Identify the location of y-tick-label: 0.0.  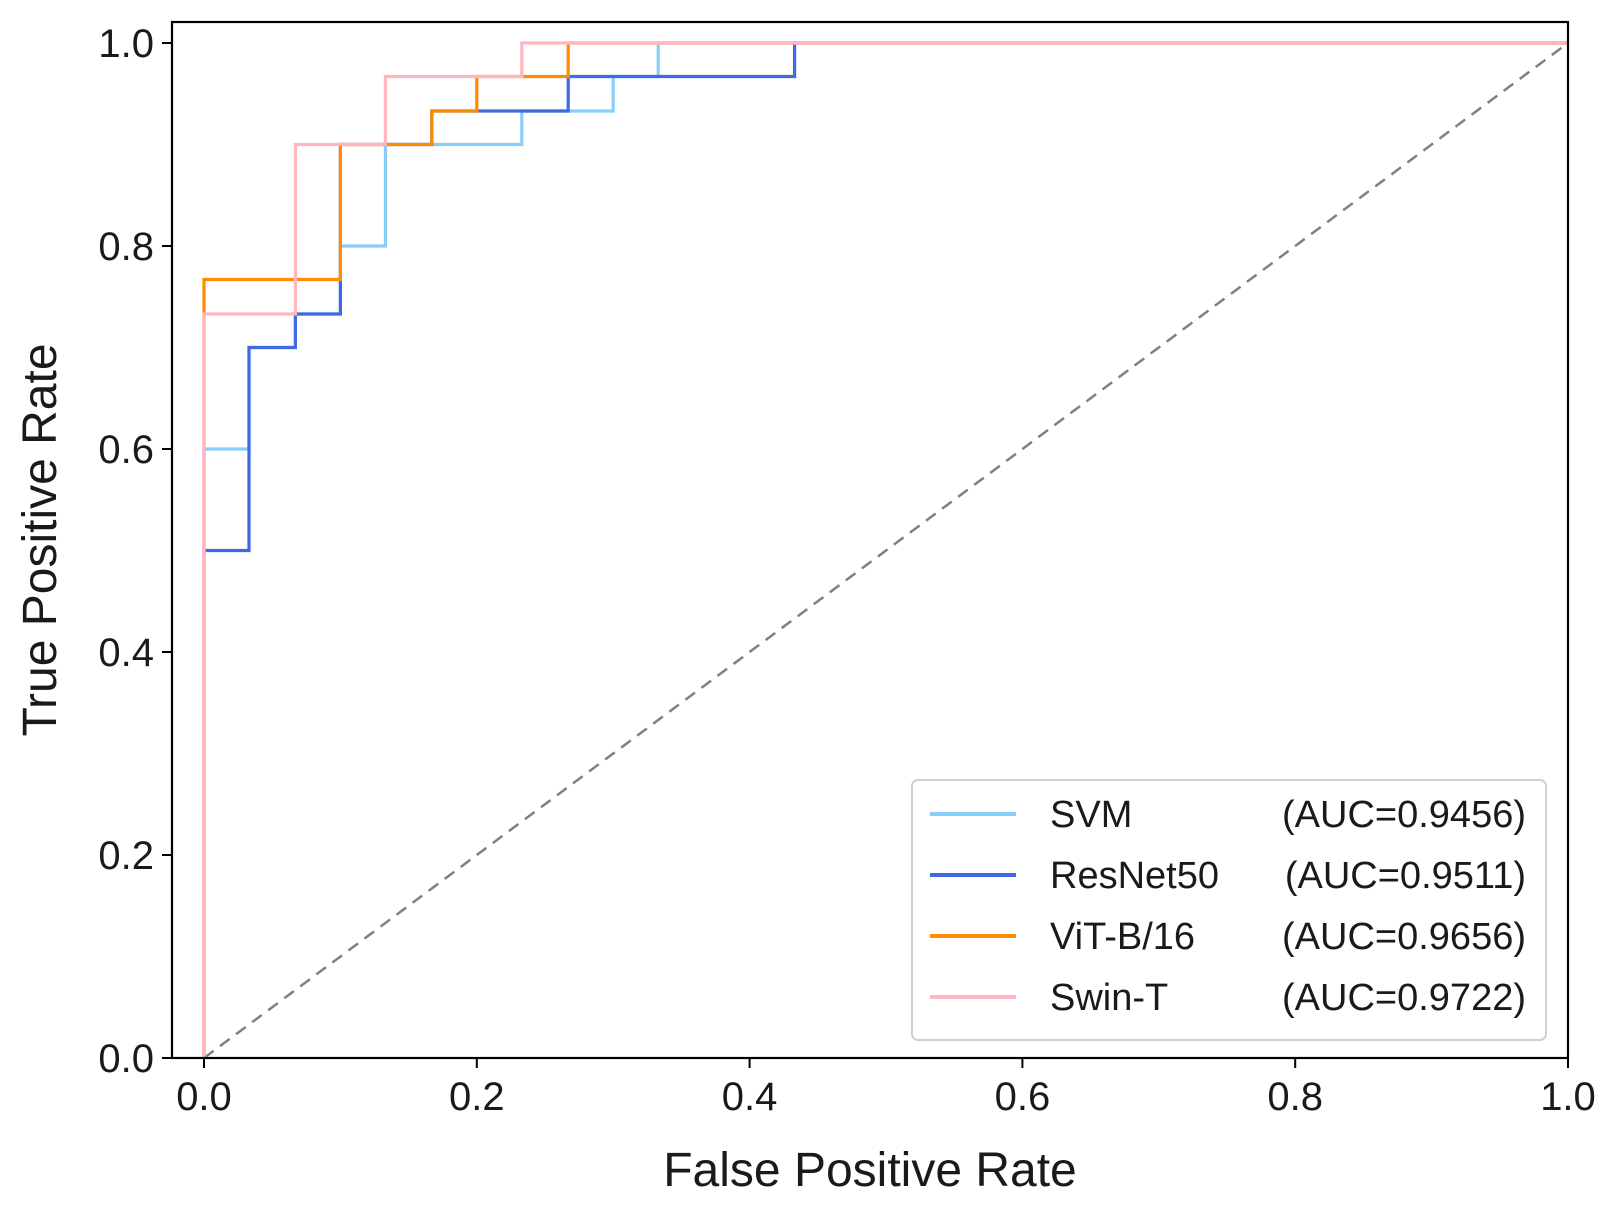
(126, 1059).